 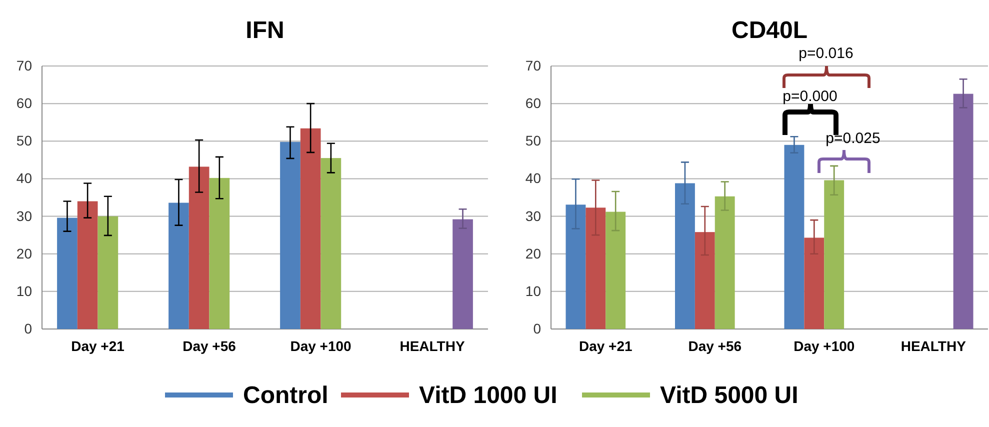 What do you see at coordinates (826, 53) in the screenshot?
I see `text: p=0.016` at bounding box center [826, 53].